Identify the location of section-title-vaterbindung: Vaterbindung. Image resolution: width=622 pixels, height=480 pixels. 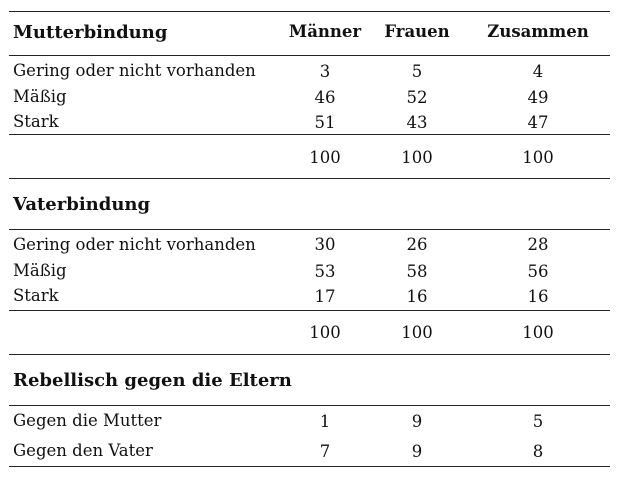
(82, 204).